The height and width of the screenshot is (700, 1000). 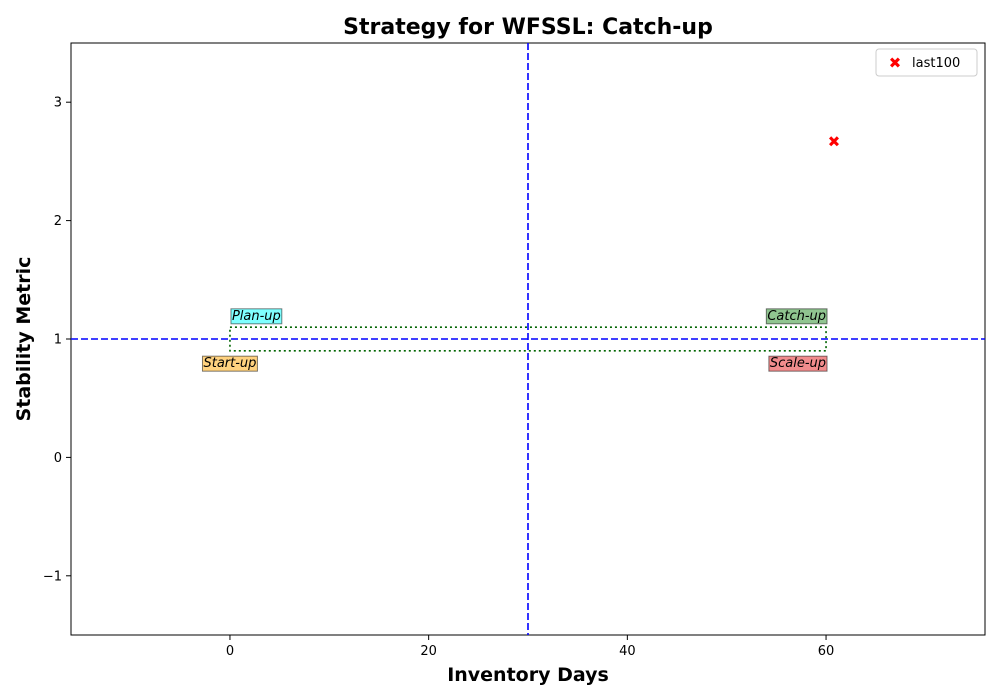 I want to click on quadrant-label: Scale-up, so click(x=798, y=363).